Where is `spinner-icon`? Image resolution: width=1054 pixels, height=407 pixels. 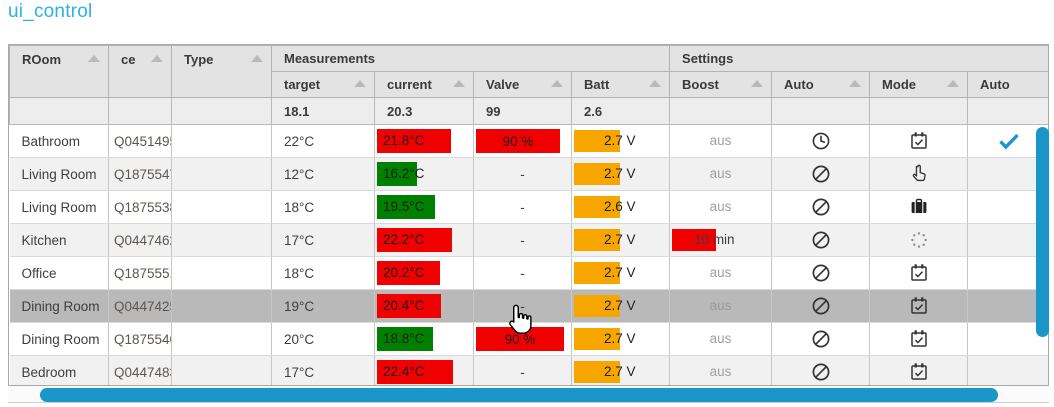 spinner-icon is located at coordinates (919, 240).